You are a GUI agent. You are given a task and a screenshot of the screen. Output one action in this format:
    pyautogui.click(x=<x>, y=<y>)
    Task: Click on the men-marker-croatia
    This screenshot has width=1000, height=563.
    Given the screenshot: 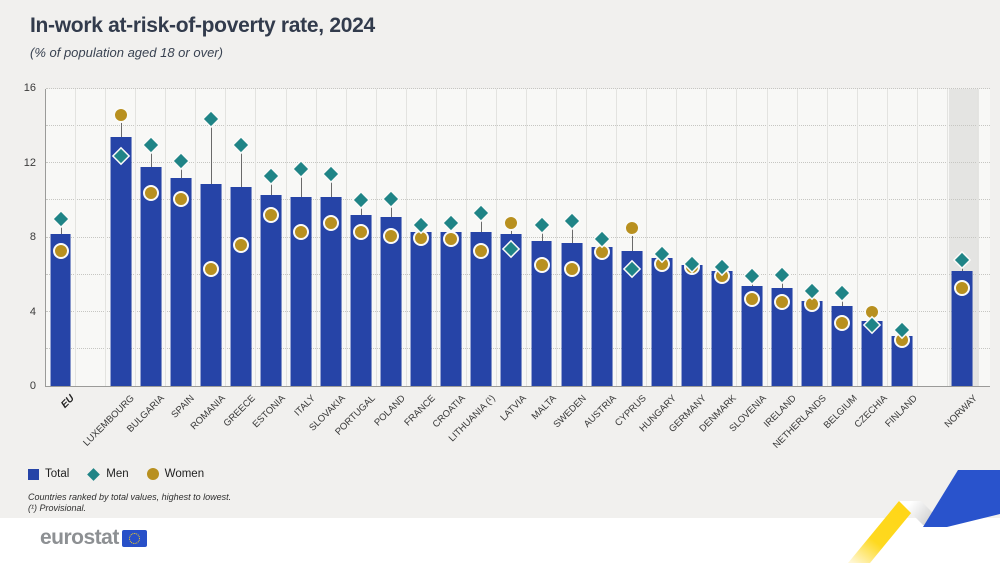 What is the action you would take?
    pyautogui.click(x=451, y=222)
    